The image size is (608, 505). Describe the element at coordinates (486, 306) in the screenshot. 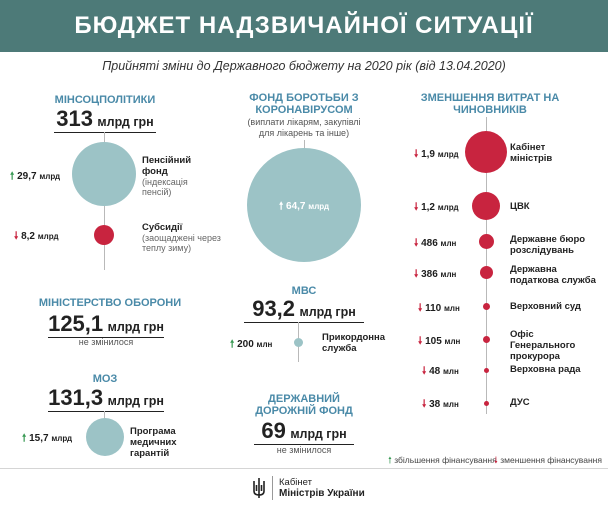

I see `supreme-court-bubble` at that location.